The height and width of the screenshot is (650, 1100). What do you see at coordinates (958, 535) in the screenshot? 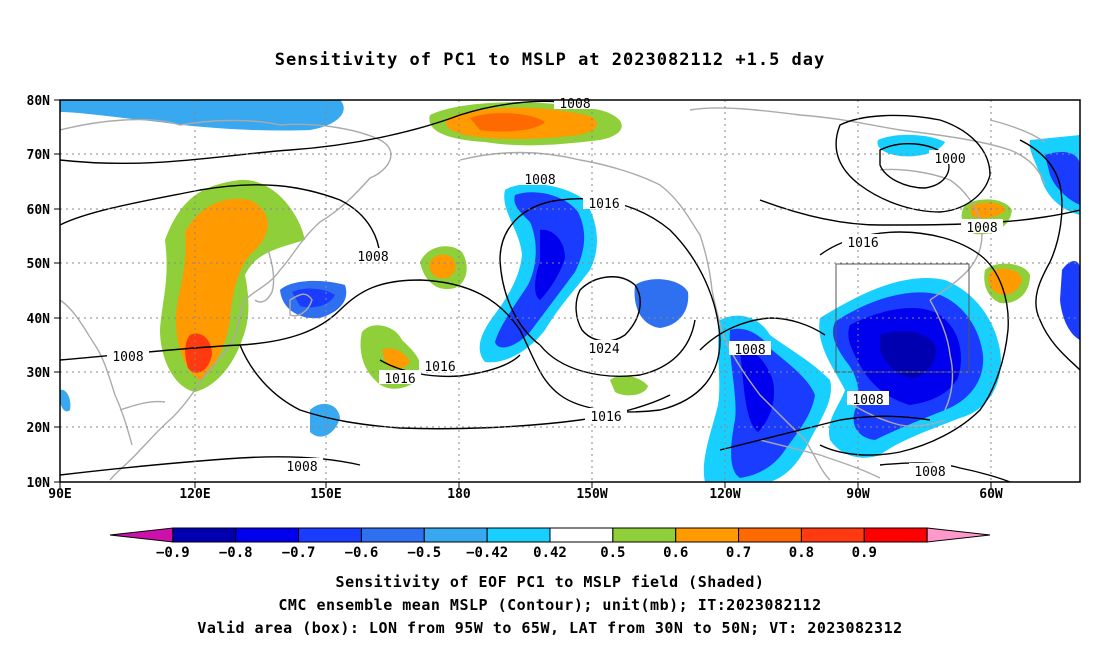
I see `colorbar-arrow-max` at bounding box center [958, 535].